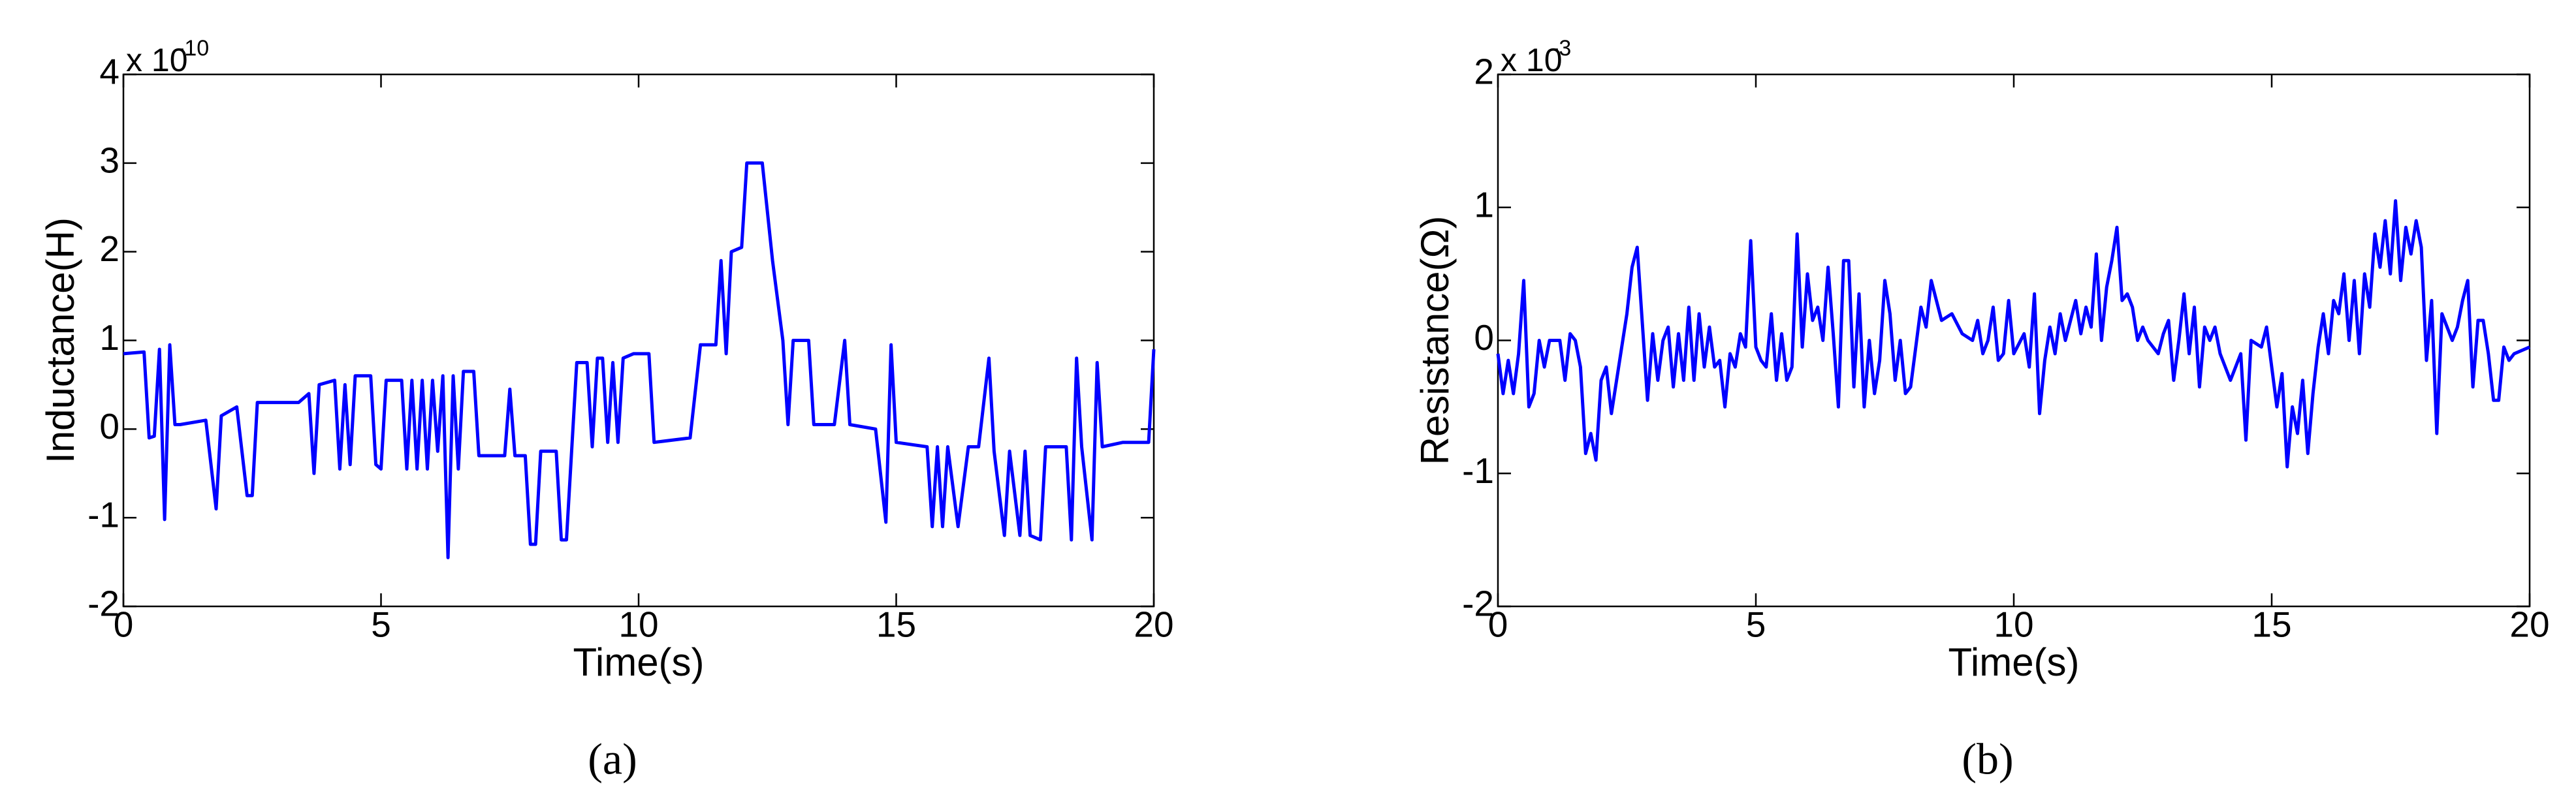 The image size is (2576, 812). What do you see at coordinates (613, 759) in the screenshot?
I see `caption: (a)` at bounding box center [613, 759].